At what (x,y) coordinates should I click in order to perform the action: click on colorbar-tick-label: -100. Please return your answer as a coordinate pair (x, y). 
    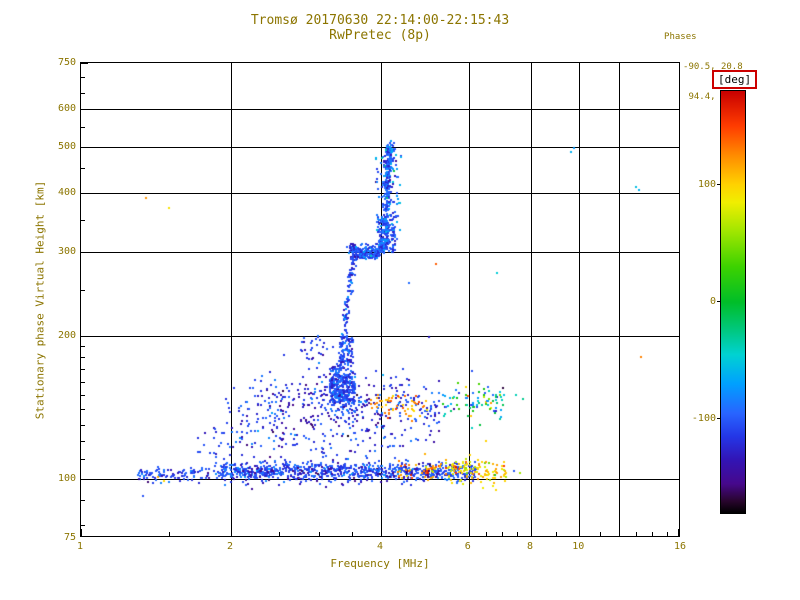
    Looking at the image, I should click on (703, 419).